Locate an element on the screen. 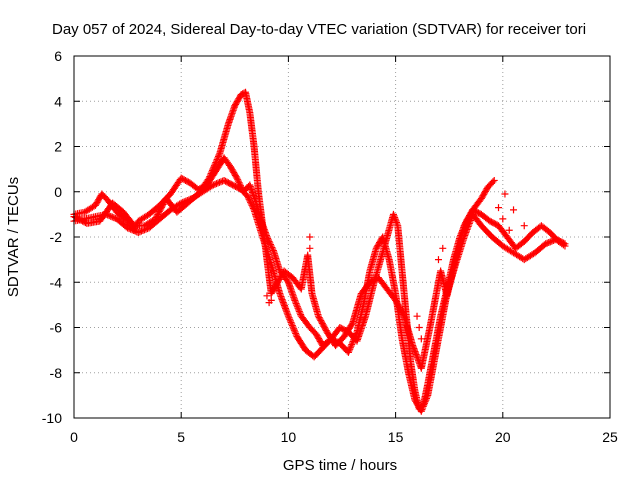 This screenshot has width=640, height=480. y-tick-label: 4 is located at coordinates (58, 101).